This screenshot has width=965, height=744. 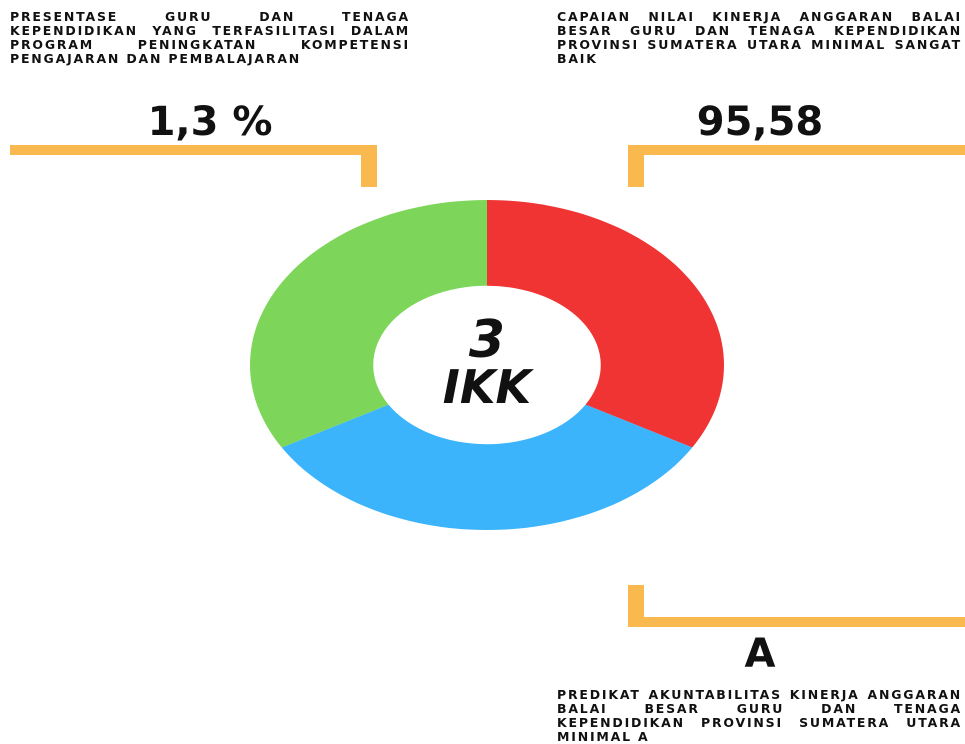 What do you see at coordinates (487, 340) in the screenshot?
I see `center-number: 3` at bounding box center [487, 340].